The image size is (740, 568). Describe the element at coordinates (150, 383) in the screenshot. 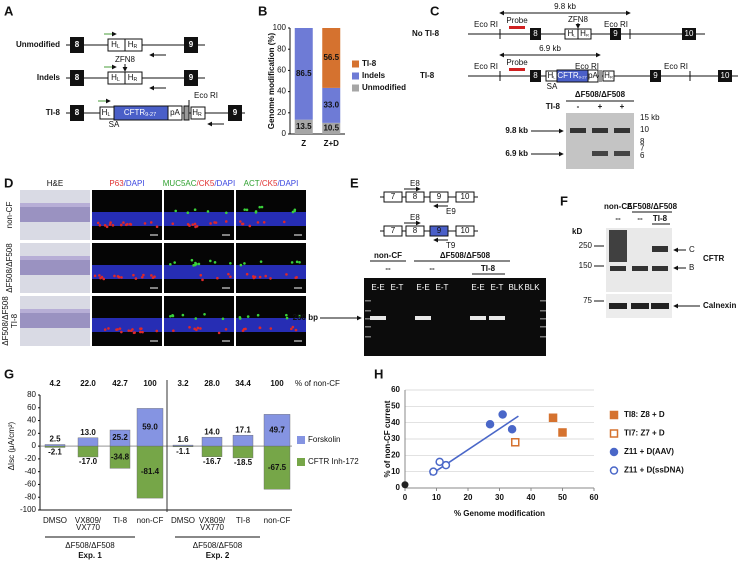

I see `top-row-value: 100` at that location.